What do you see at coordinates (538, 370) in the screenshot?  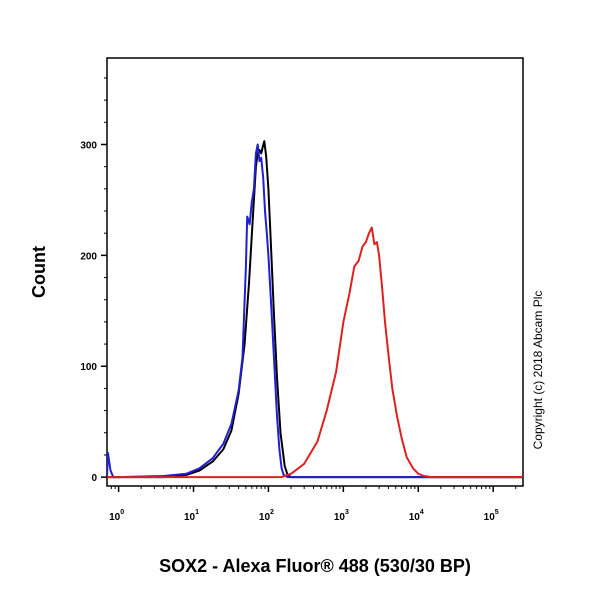 I see `copyright-annotation: Copyright (c) 2018 Abcam Plc` at bounding box center [538, 370].